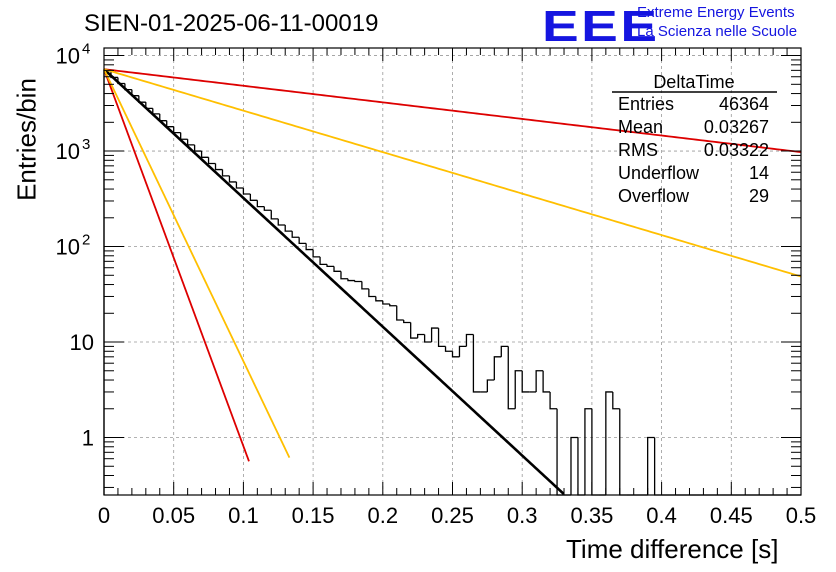 This screenshot has height=572, width=836. Describe the element at coordinates (717, 31) in the screenshot. I see `logo-subtitle-2: La Scienza nelle Scuole` at that location.